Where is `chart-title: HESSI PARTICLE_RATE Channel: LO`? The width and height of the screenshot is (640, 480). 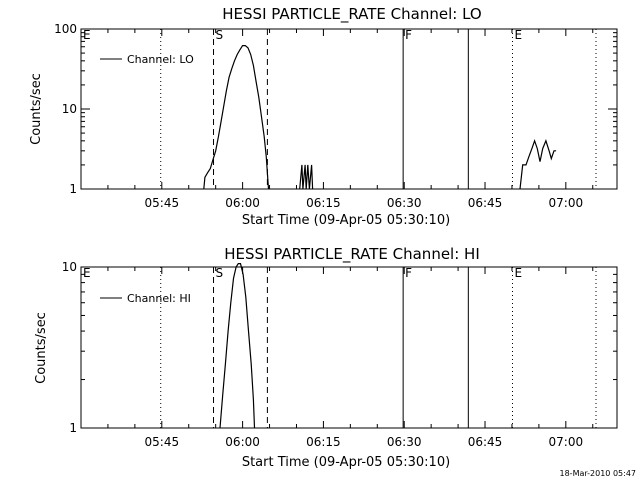
chart-title: HESSI PARTICLE_RATE Channel: LO is located at coordinates (351, 14).